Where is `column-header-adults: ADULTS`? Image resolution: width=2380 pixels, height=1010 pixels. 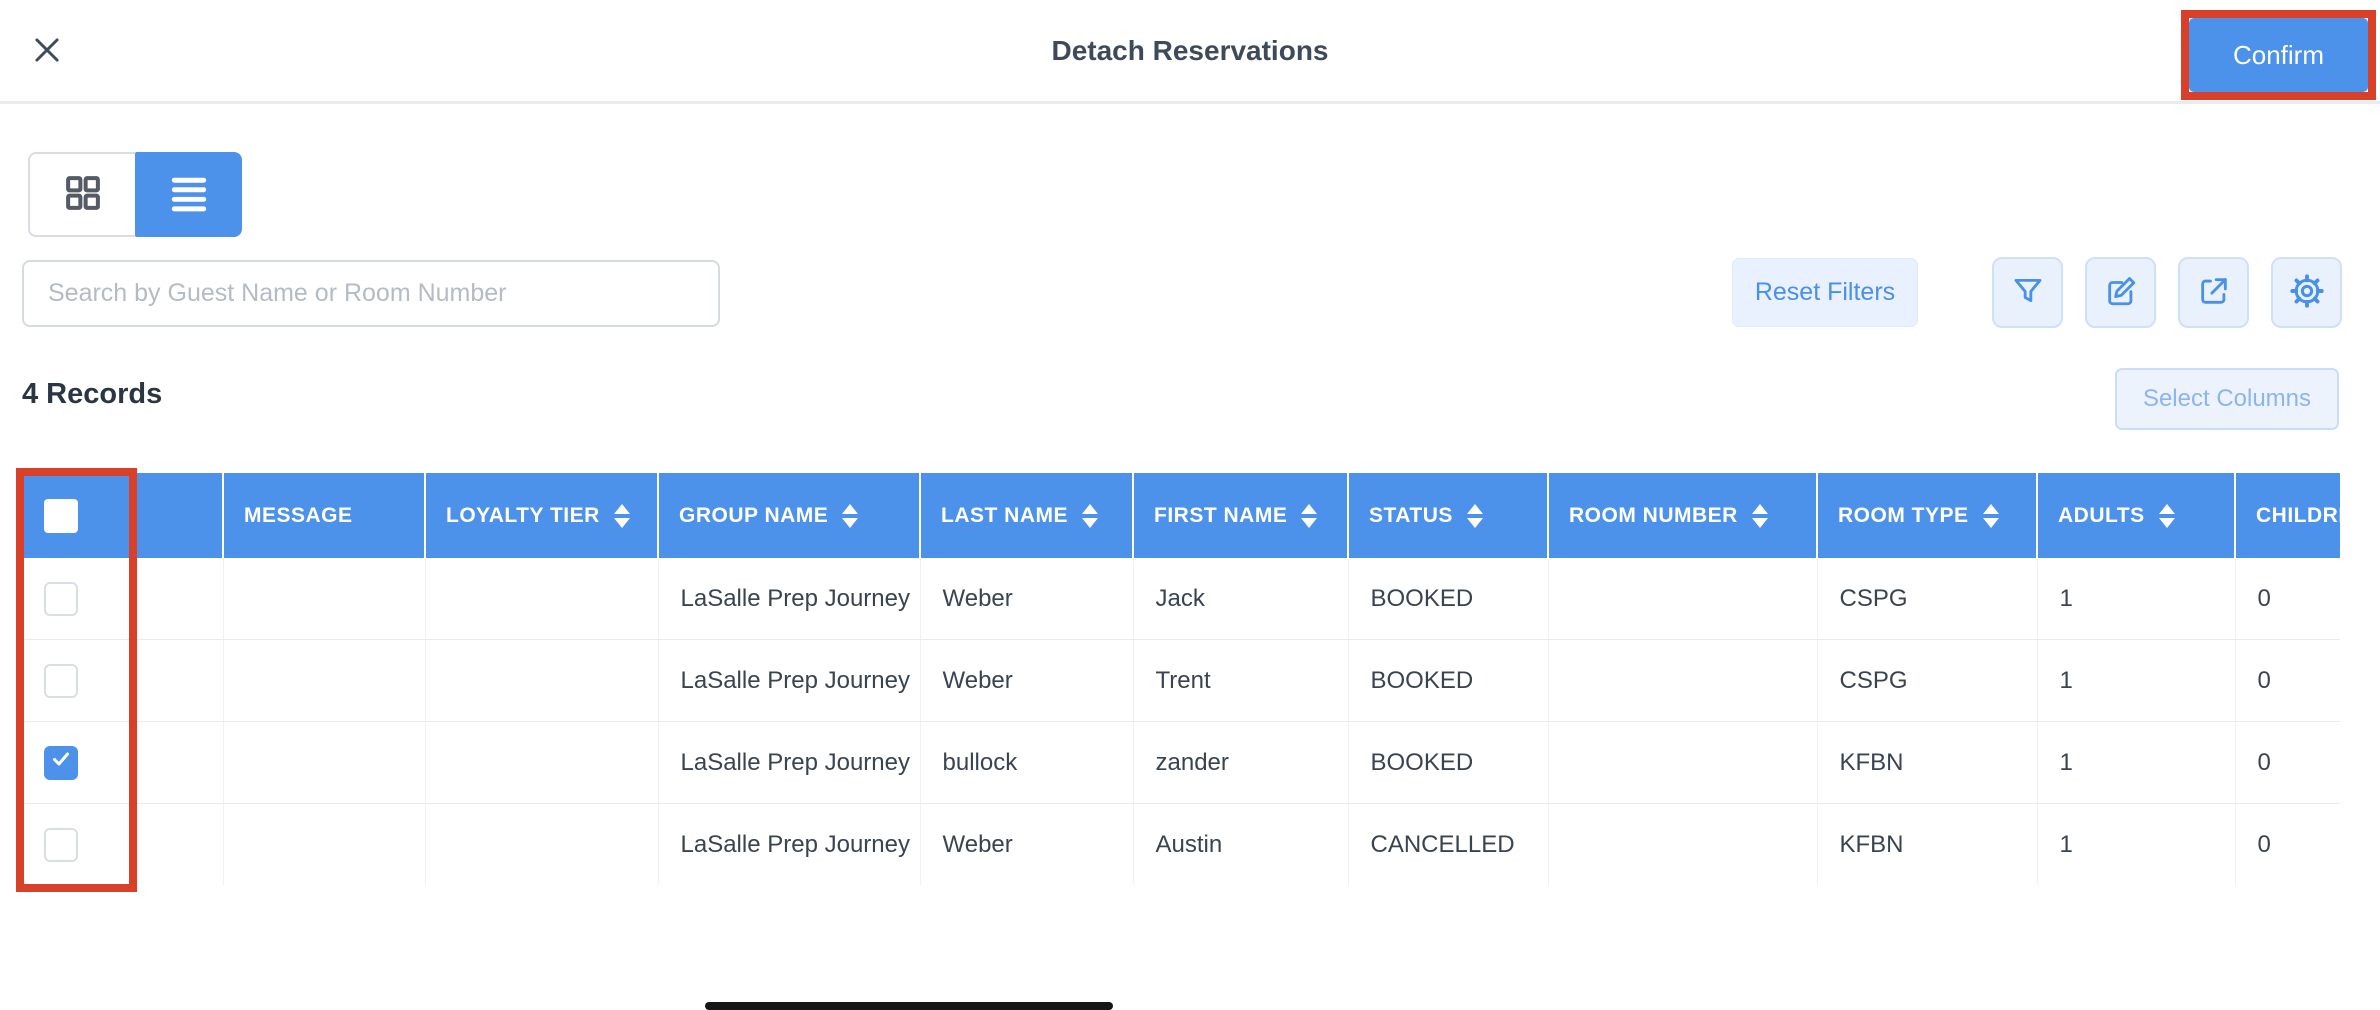
column-header-adults: ADULTS is located at coordinates (2136, 515).